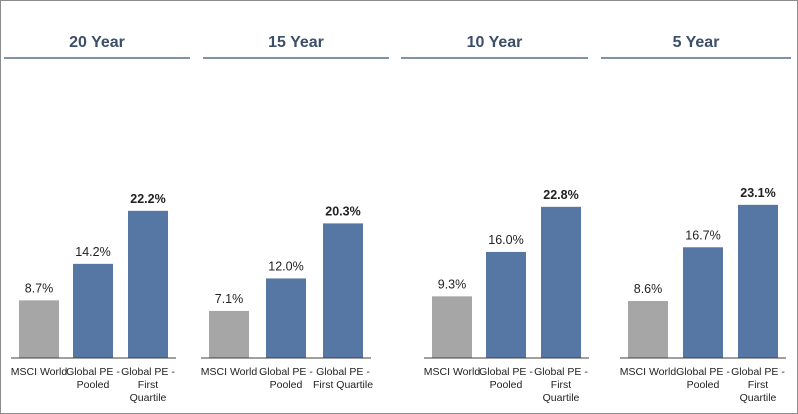 This screenshot has height=414, width=798. What do you see at coordinates (696, 42) in the screenshot?
I see `panel-title: 5 Year` at bounding box center [696, 42].